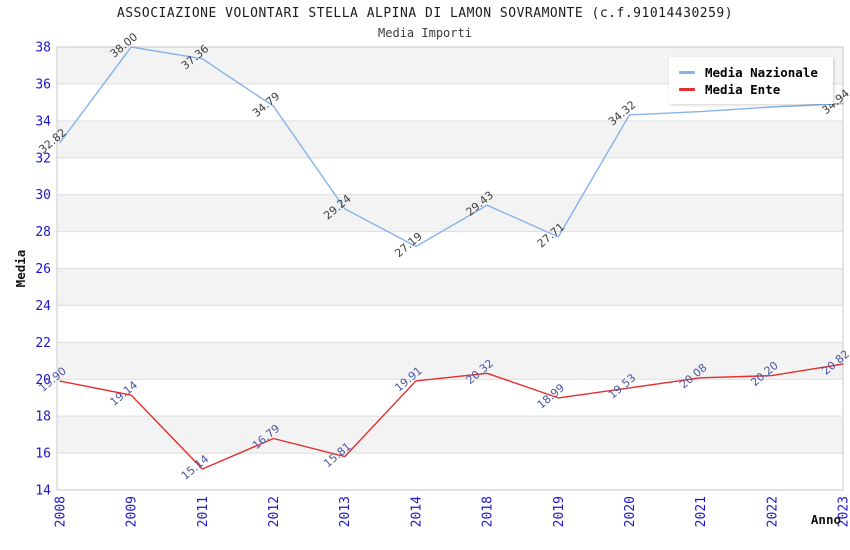 This screenshot has height=550, width=850. I want to click on x-tick-label: 2012, so click(274, 511).